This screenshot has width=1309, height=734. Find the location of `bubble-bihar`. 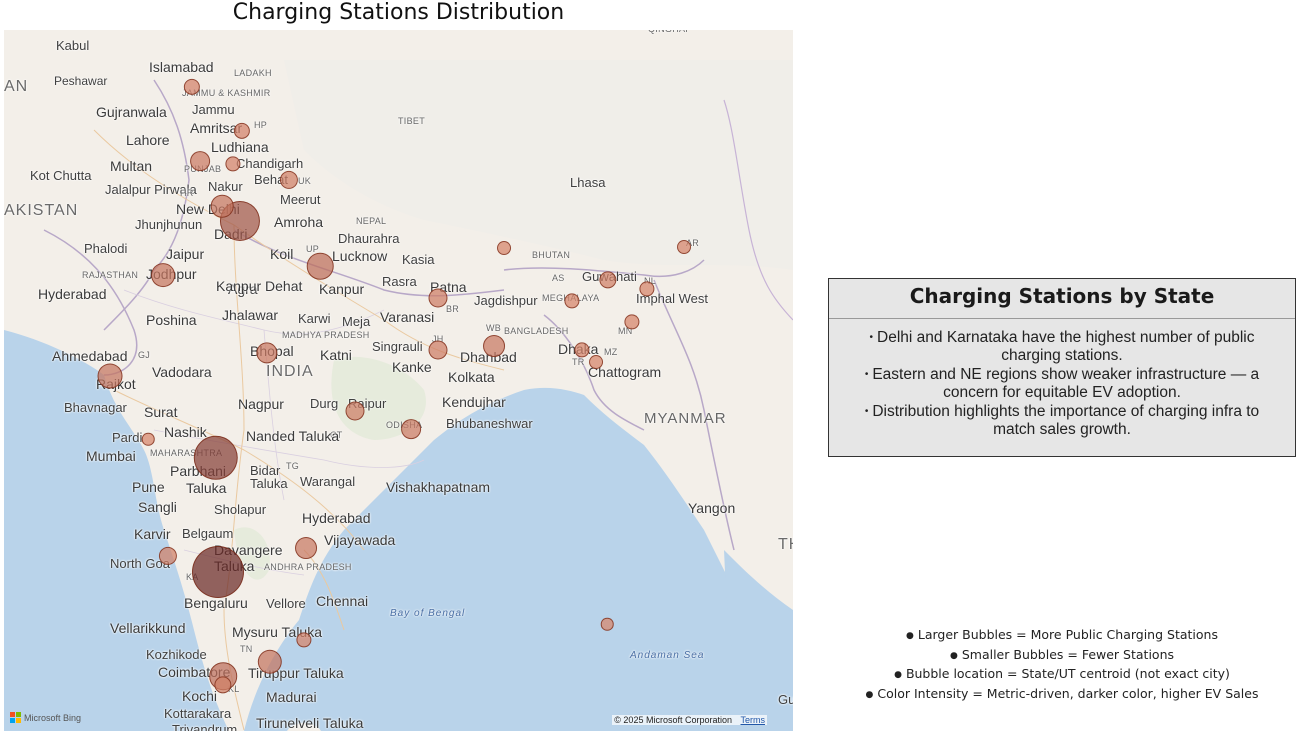

bubble-bihar is located at coordinates (438, 298).